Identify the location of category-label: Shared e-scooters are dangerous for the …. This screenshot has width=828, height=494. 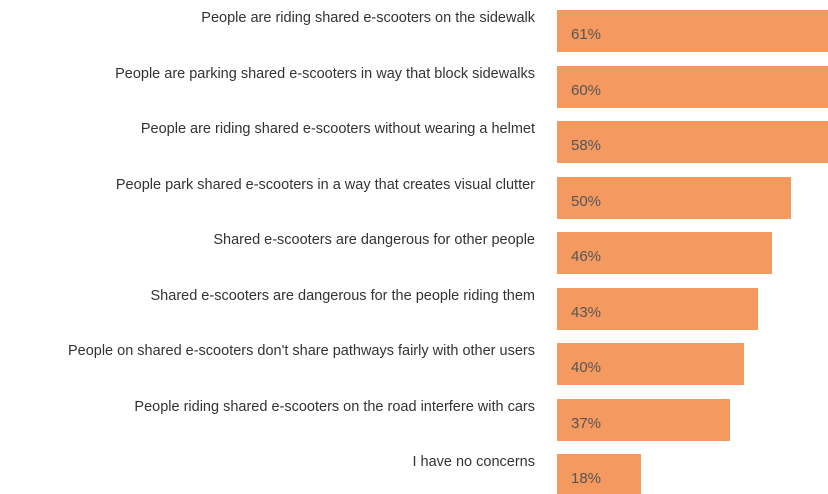
(342, 295).